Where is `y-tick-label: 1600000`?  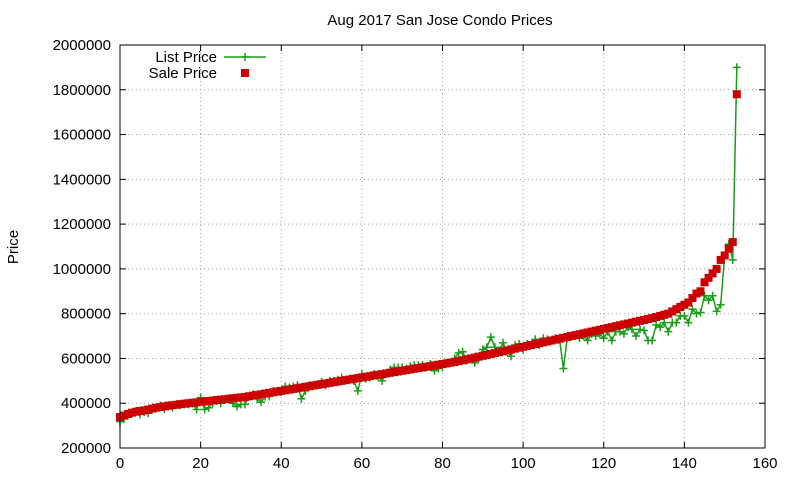
y-tick-label: 1600000 is located at coordinates (82, 135).